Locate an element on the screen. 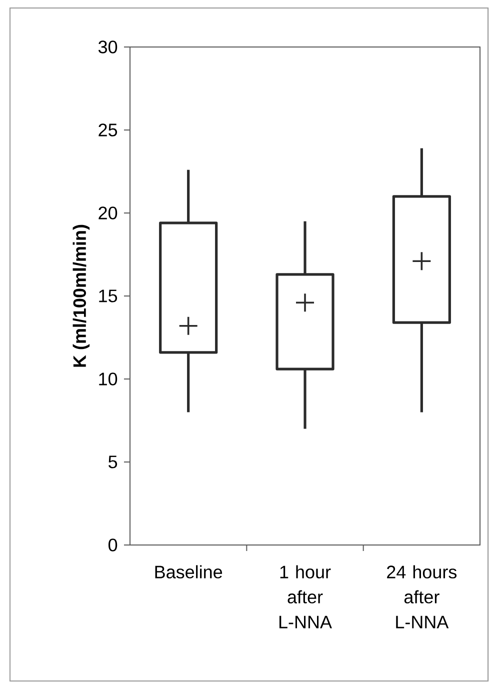  x-tick-label: 24 hours after L-NNA is located at coordinates (422, 596).